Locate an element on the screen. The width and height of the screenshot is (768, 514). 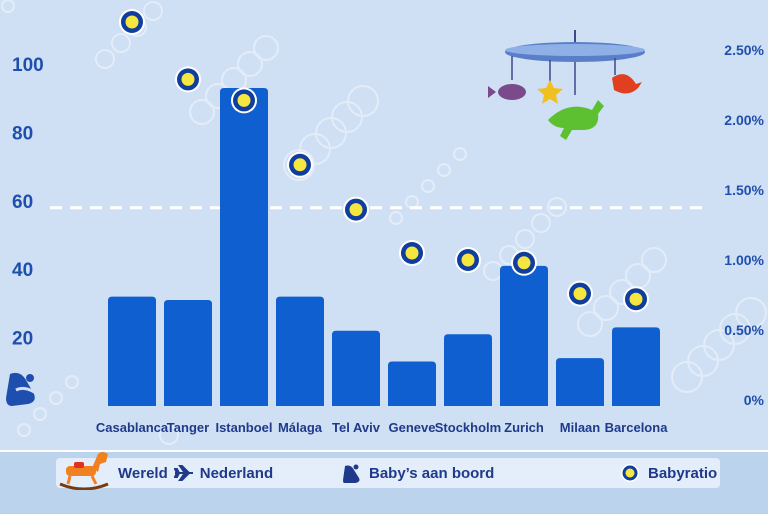
airplane-icon is located at coordinates (183, 473).